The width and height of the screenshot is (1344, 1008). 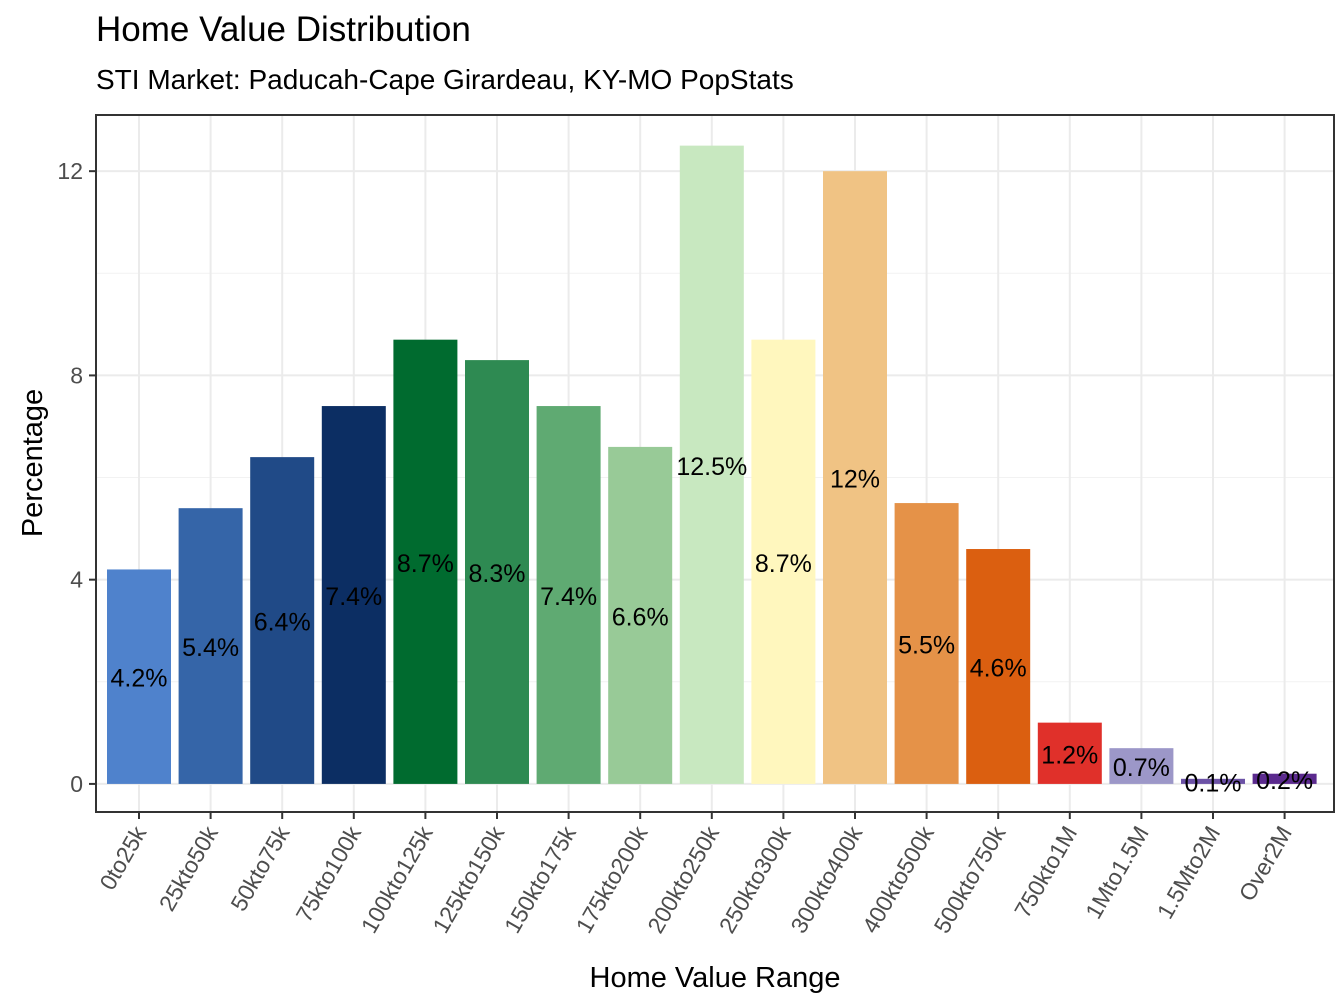 I want to click on y-tick-label: 8, so click(x=76, y=375).